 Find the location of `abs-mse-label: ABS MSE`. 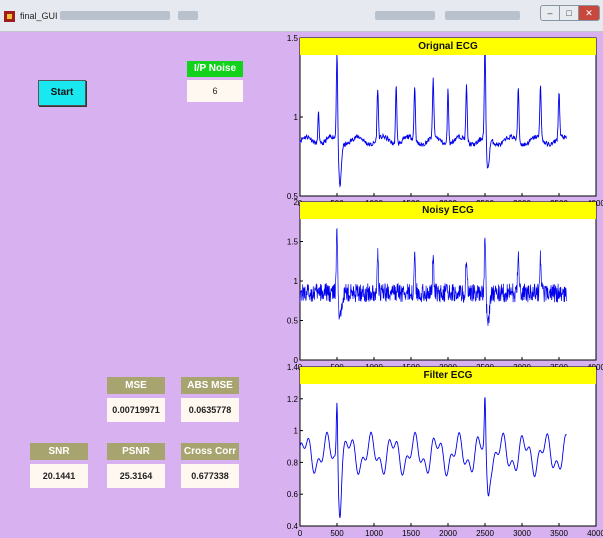

abs-mse-label: ABS MSE is located at coordinates (210, 385).